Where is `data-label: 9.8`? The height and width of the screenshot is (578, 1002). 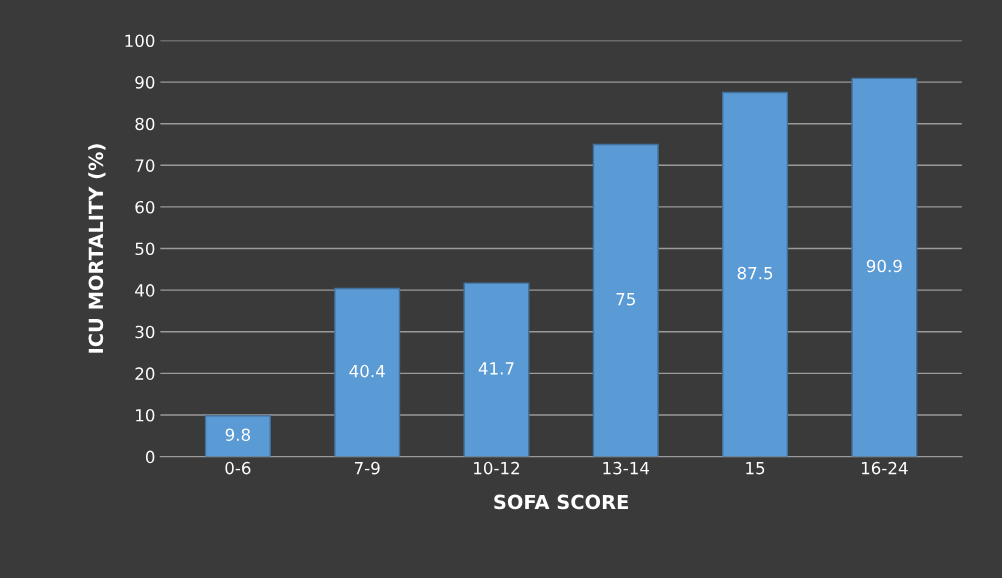
data-label: 9.8 is located at coordinates (238, 435).